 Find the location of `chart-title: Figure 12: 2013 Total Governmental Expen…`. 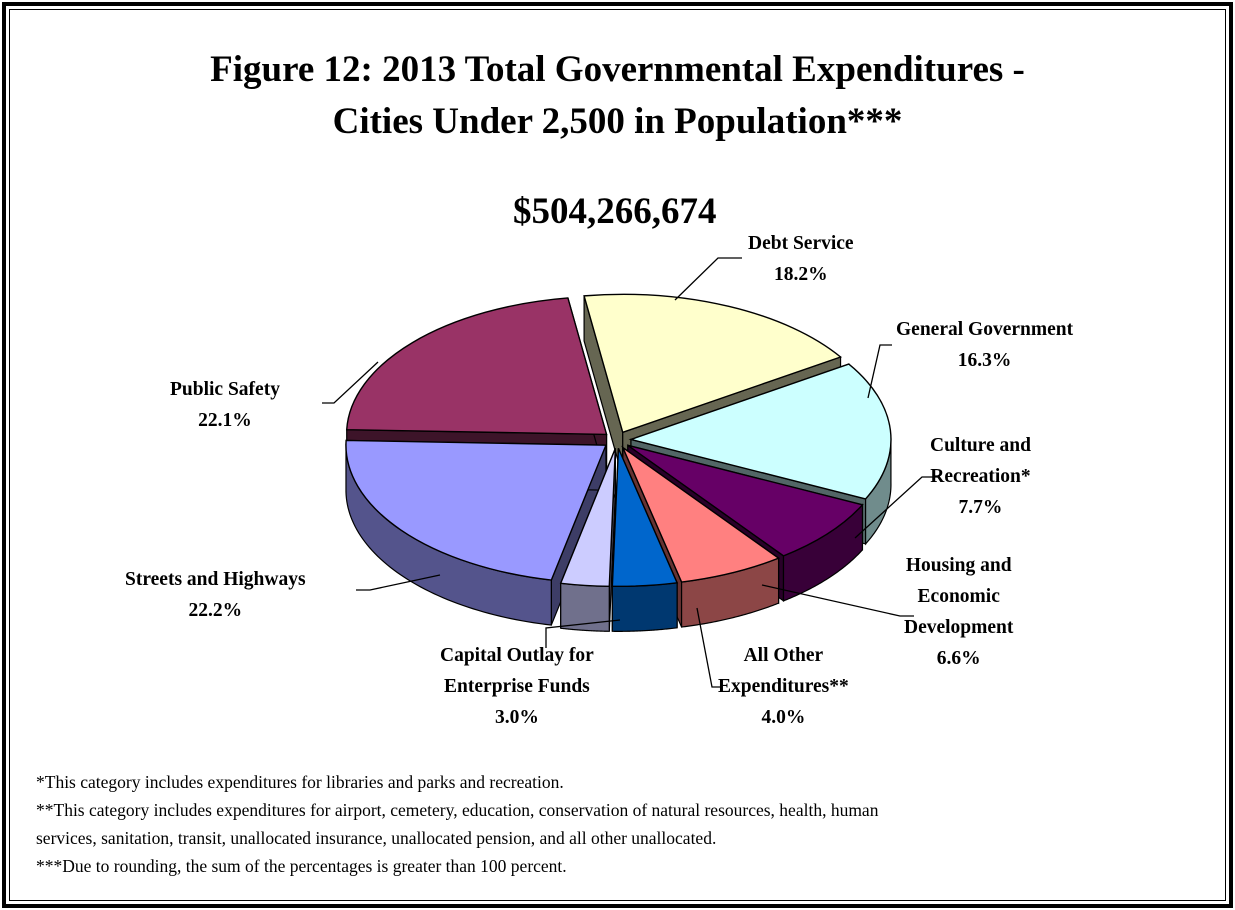

chart-title: Figure 12: 2013 Total Governmental Expen… is located at coordinates (617, 96).